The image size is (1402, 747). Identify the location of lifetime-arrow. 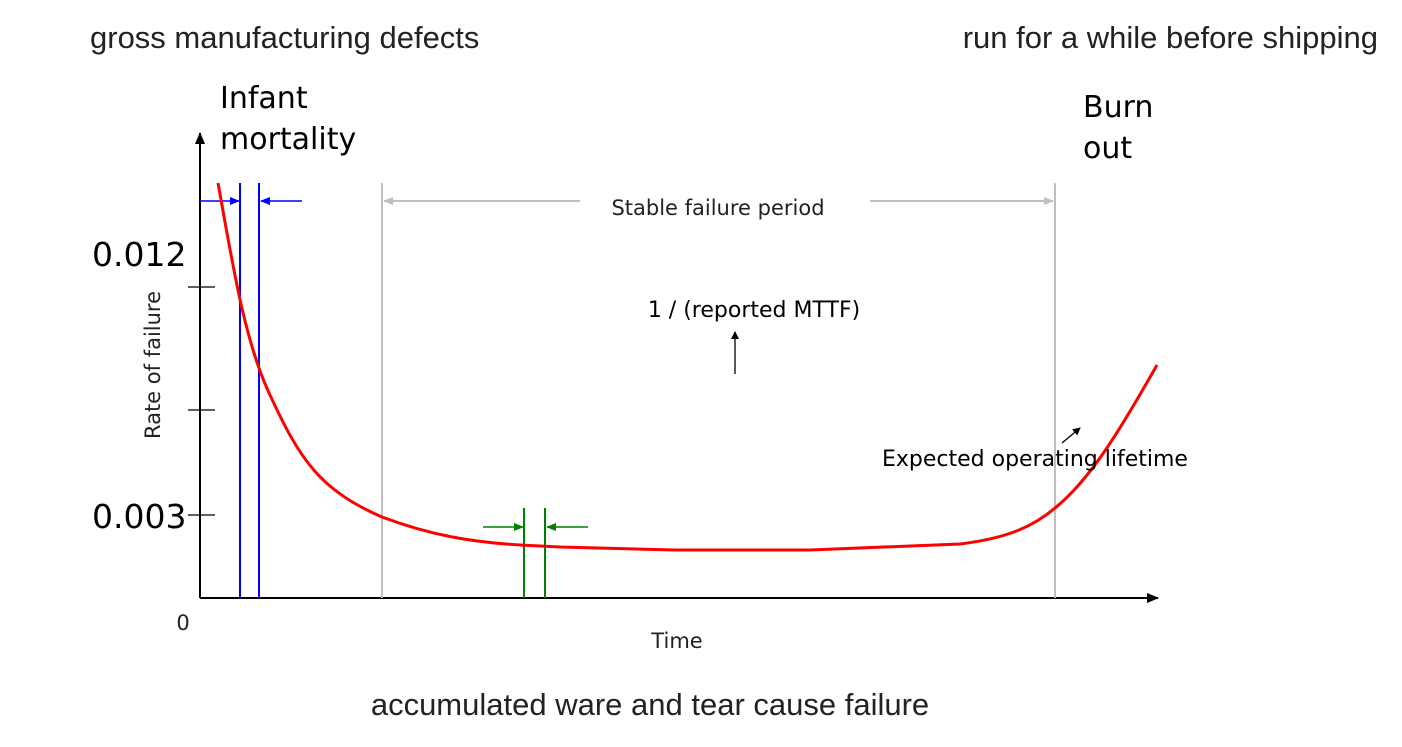
(1071, 435).